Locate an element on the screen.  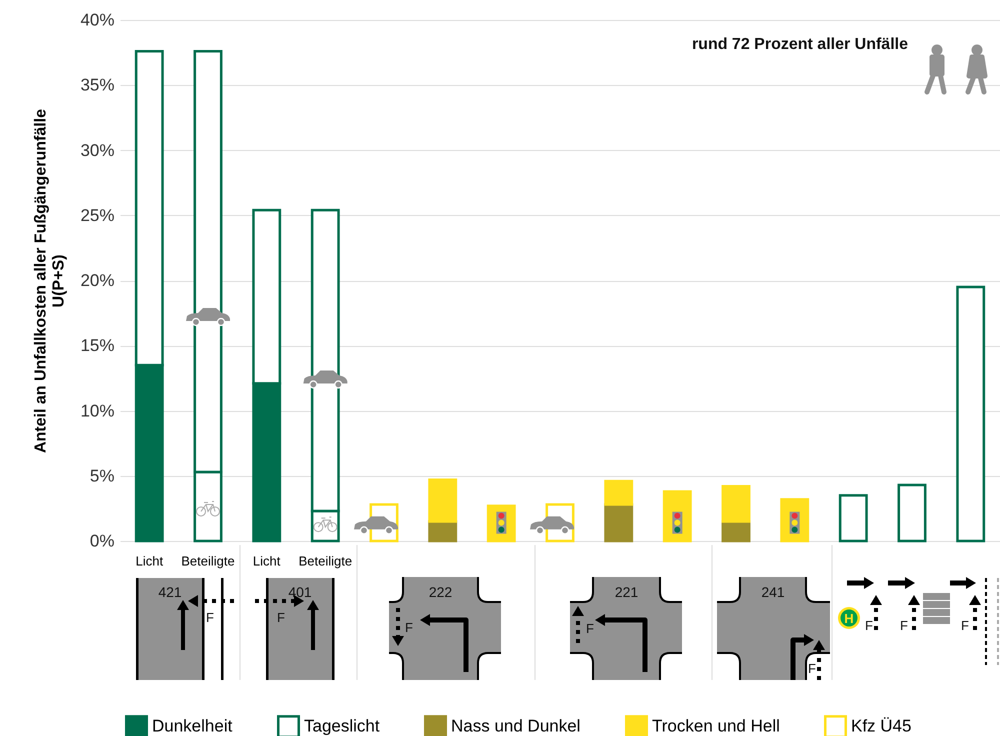
y-tick-label: 35% is located at coordinates (97, 85).